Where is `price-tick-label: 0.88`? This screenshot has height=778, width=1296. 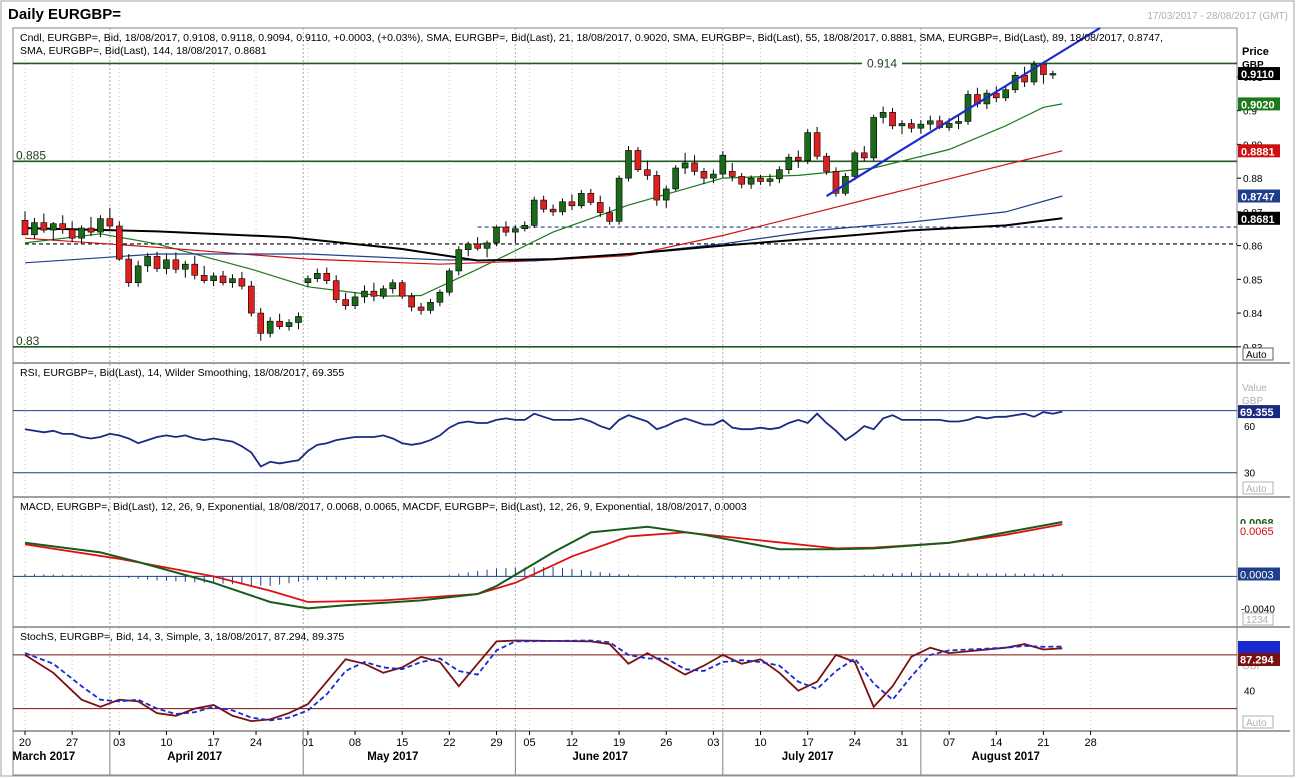 price-tick-label: 0.88 is located at coordinates (1253, 179).